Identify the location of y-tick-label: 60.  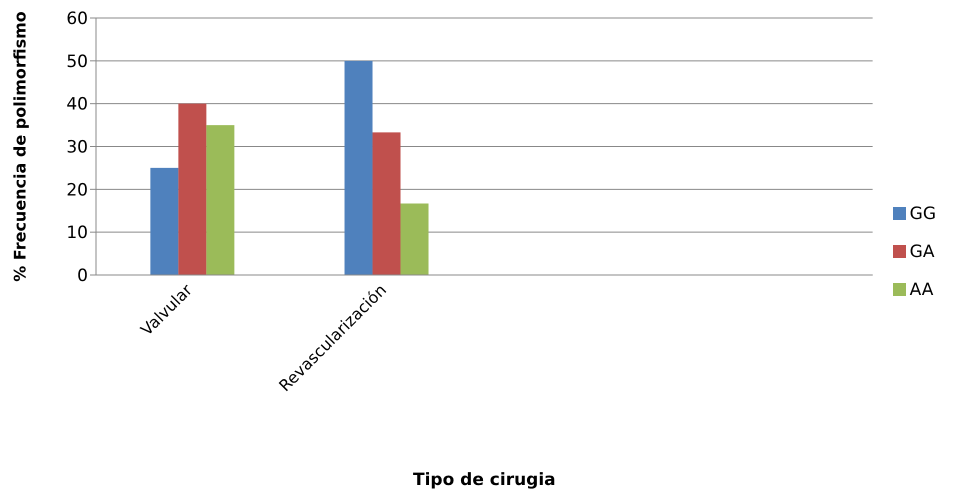
(77, 19).